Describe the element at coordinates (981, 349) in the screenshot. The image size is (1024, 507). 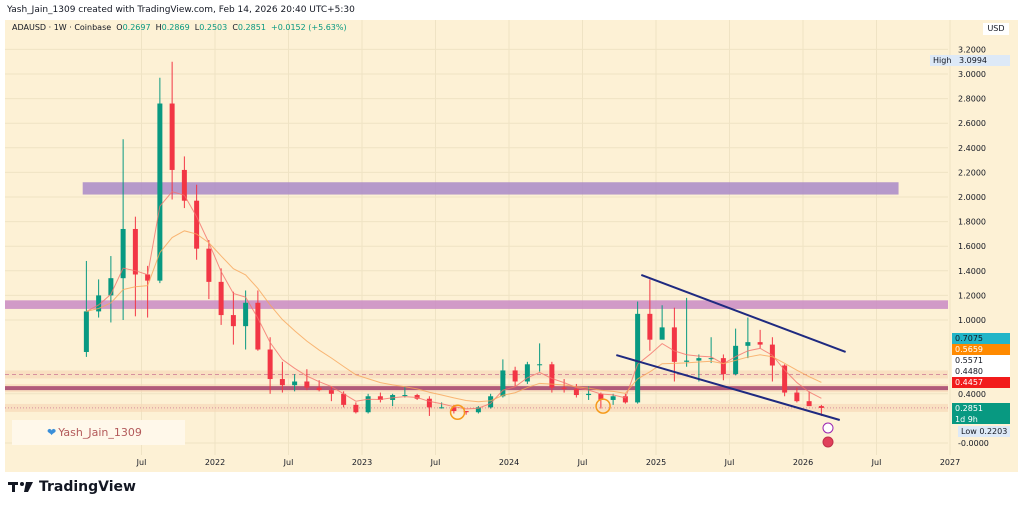
I see `price-label-orange: 0.5659` at that location.